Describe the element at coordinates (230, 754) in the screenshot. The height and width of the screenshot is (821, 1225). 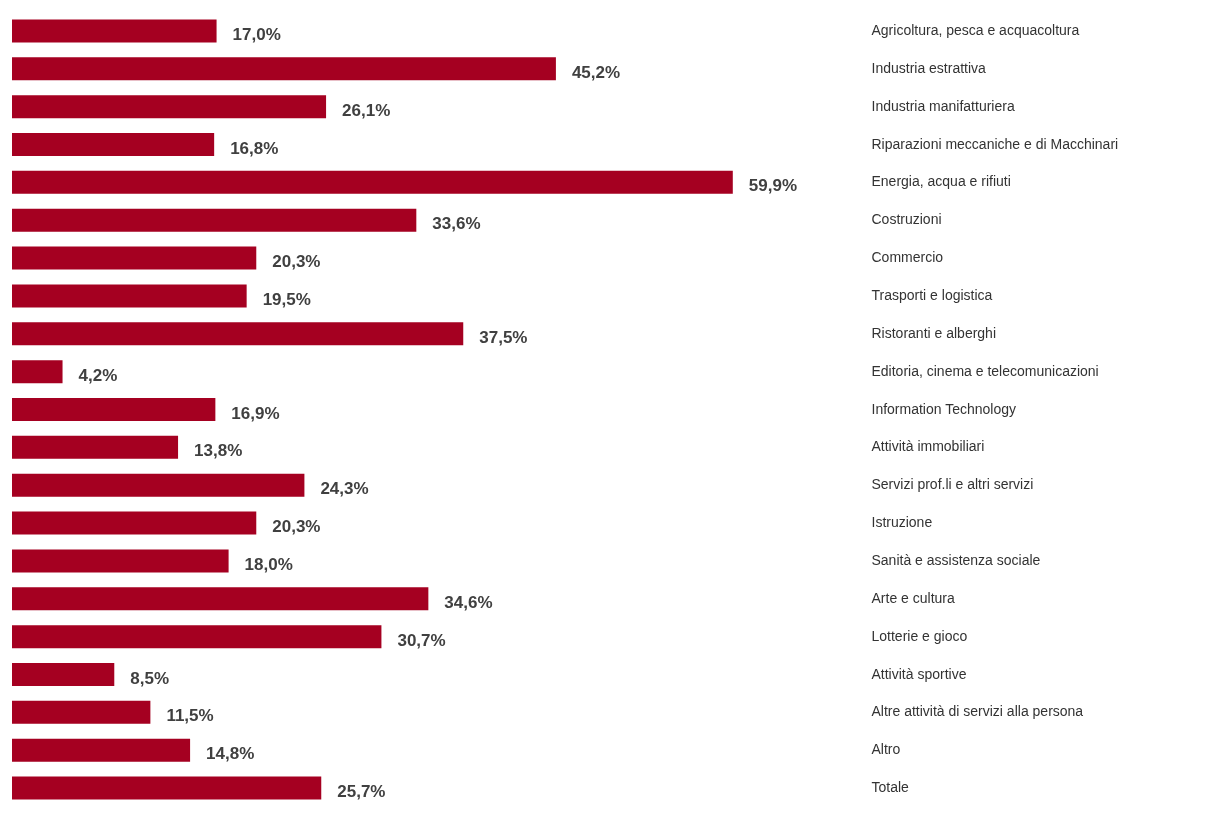
I see `data-label: 14,8%` at that location.